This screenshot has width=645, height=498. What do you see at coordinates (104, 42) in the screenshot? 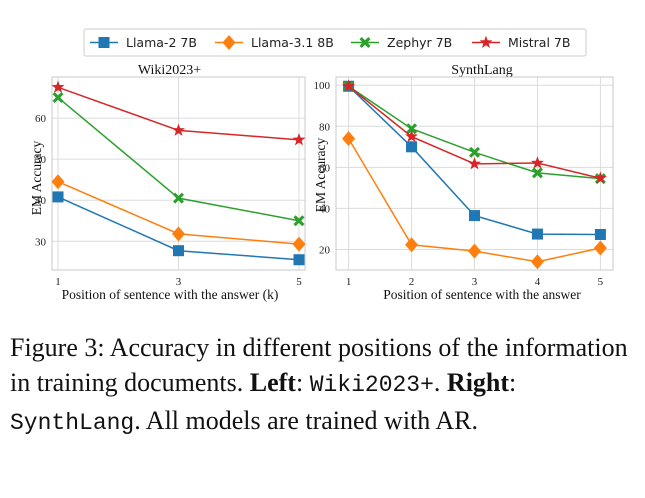
I see `legend-marker-llama-2-7b` at bounding box center [104, 42].